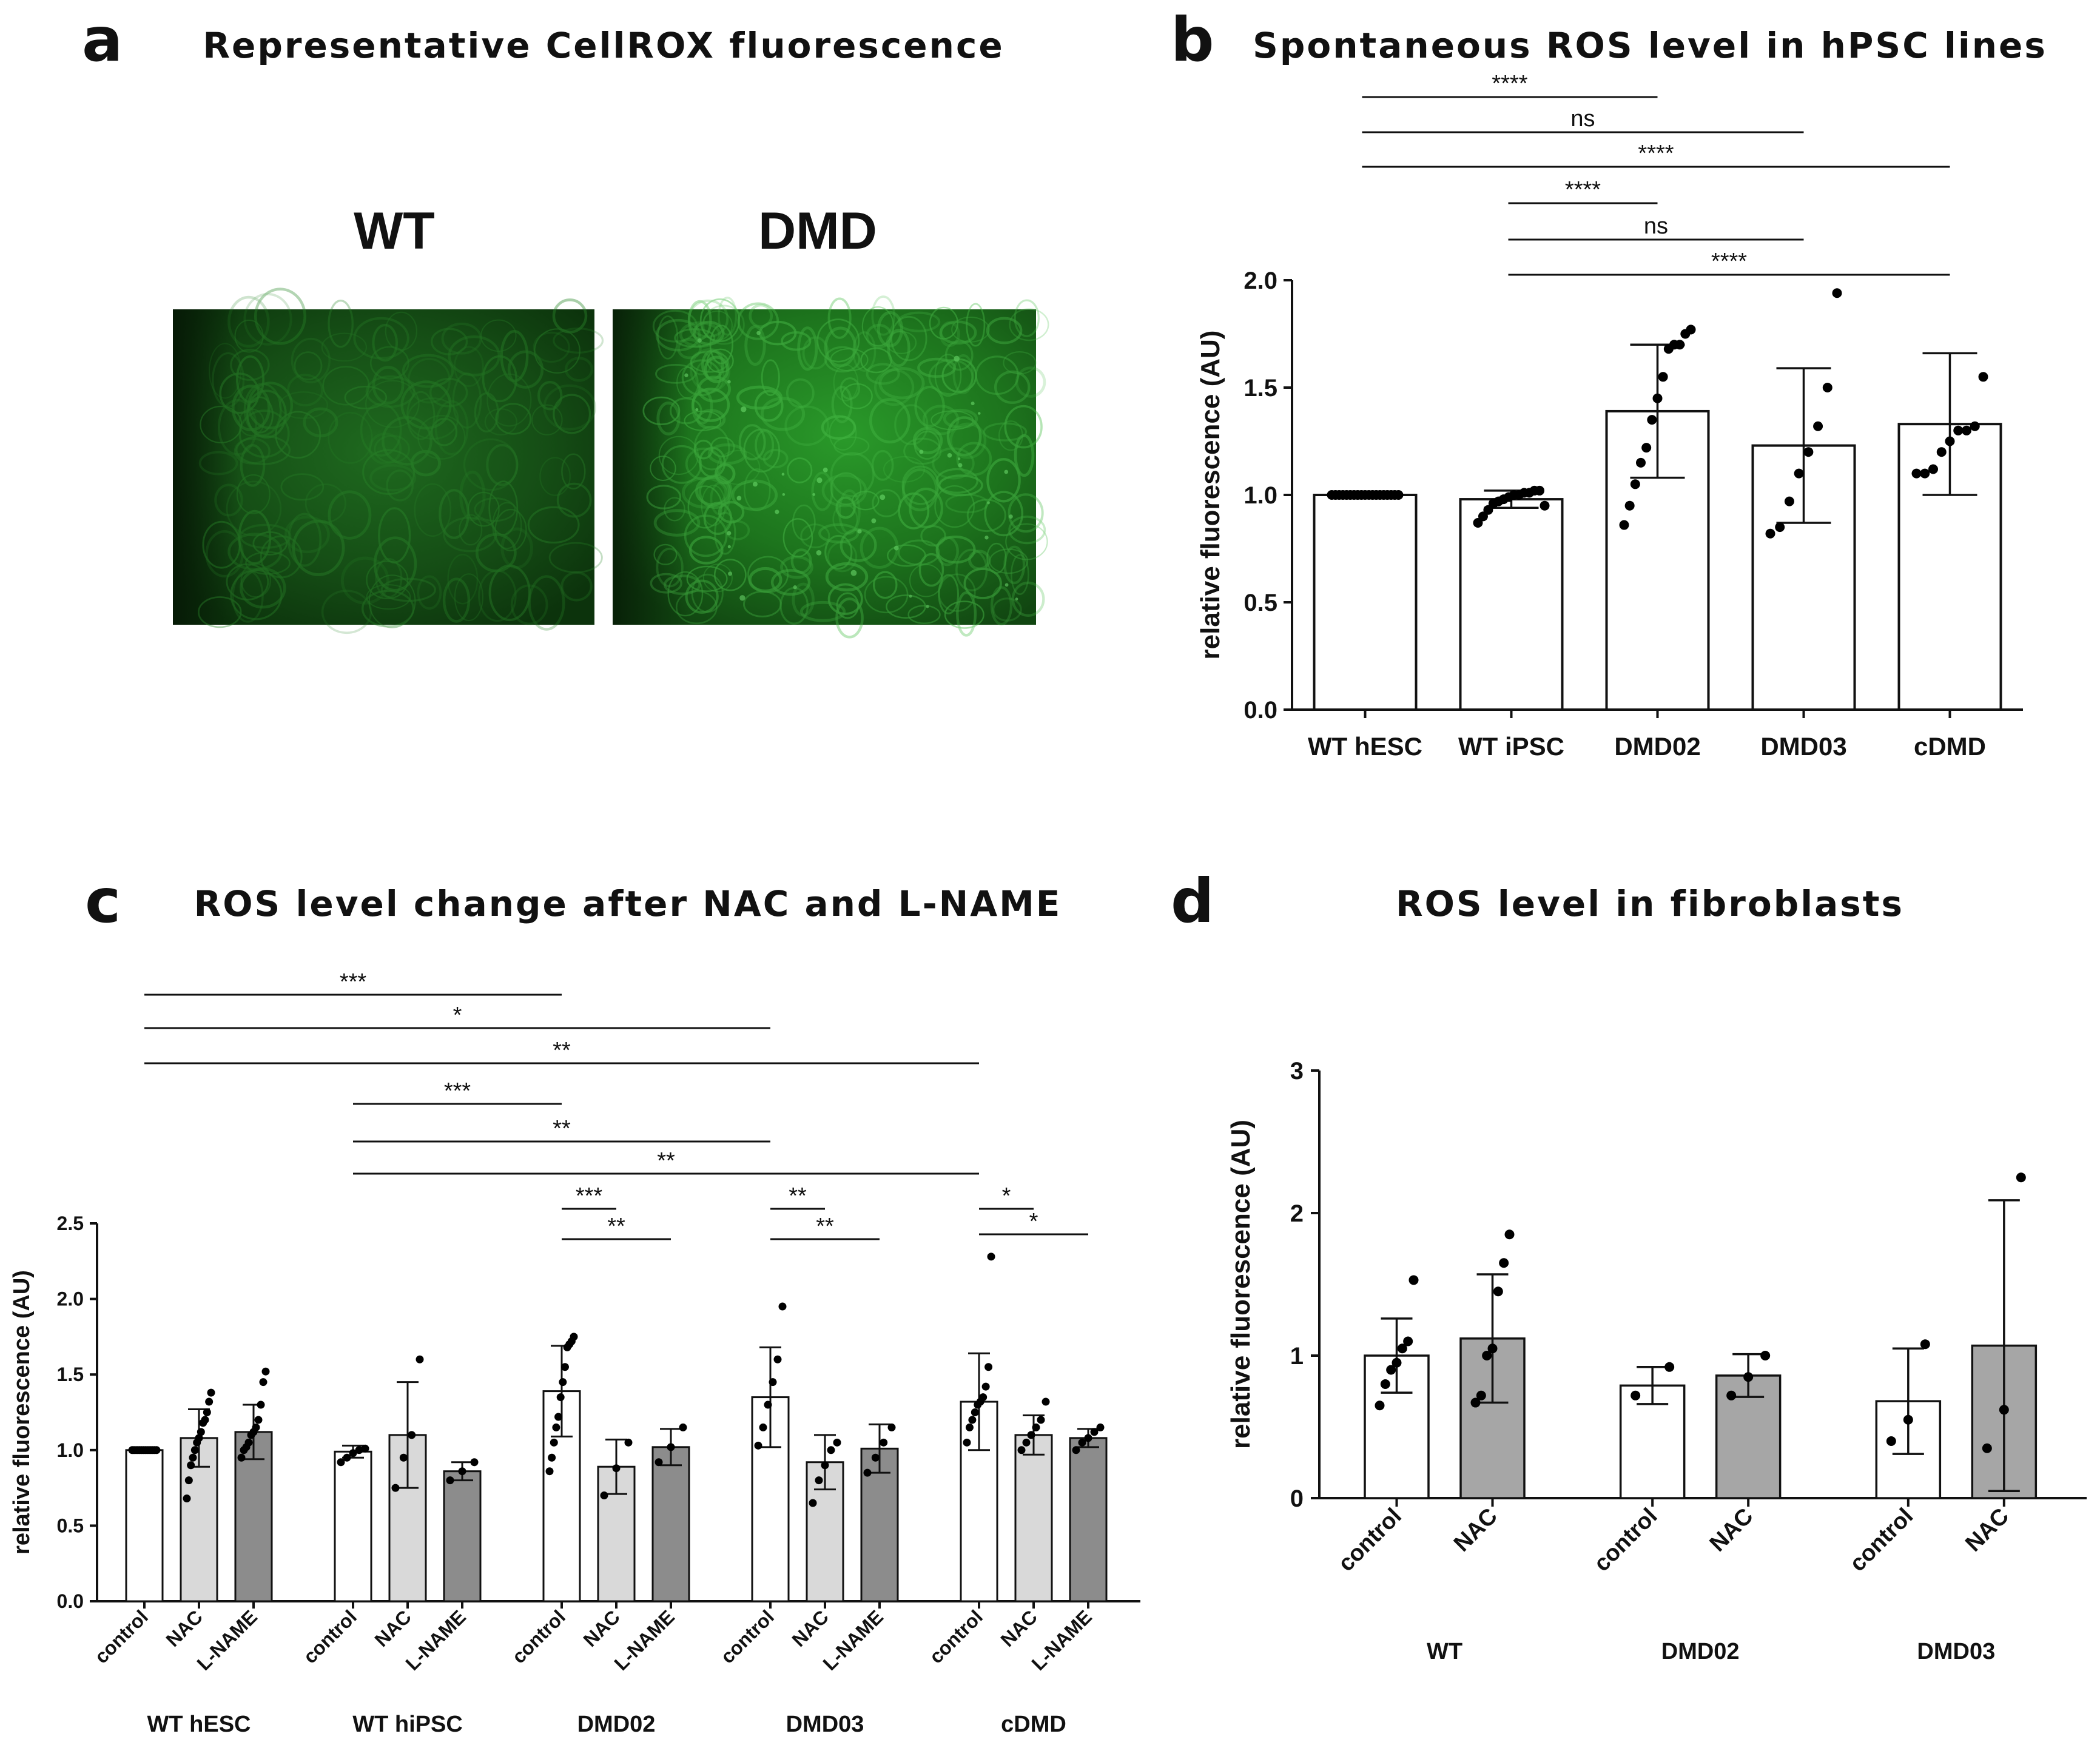  I want to click on c-ytick-label: 1.5, so click(70, 1374).